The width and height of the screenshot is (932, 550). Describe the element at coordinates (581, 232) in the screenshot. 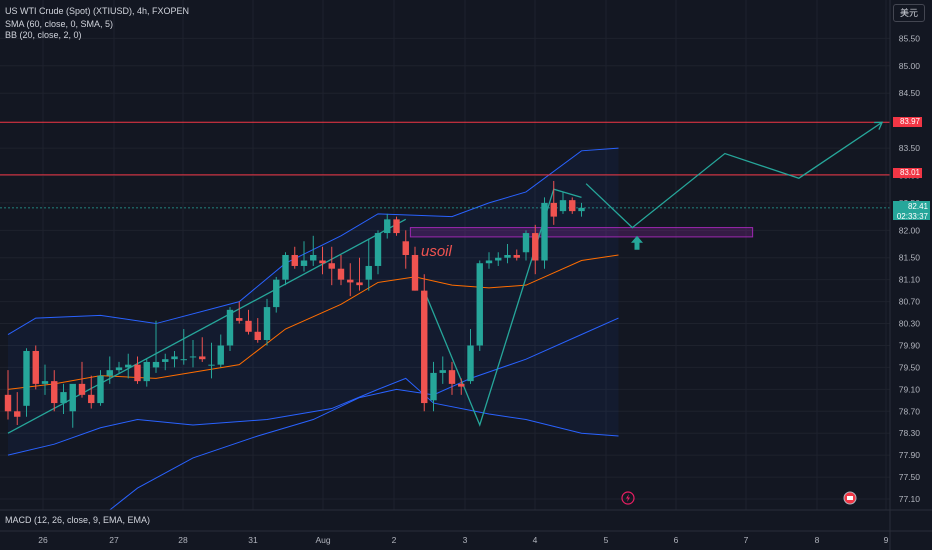

I see `supply-zone-box` at that location.